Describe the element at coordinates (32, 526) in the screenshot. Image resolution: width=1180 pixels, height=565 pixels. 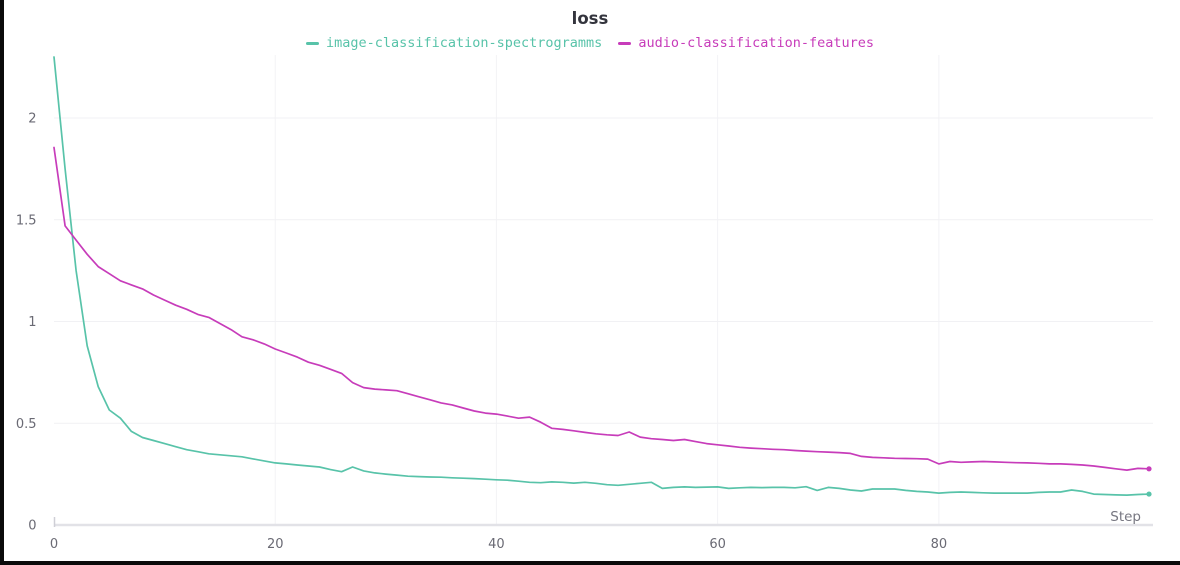
I see `y-tick-label: 0` at that location.